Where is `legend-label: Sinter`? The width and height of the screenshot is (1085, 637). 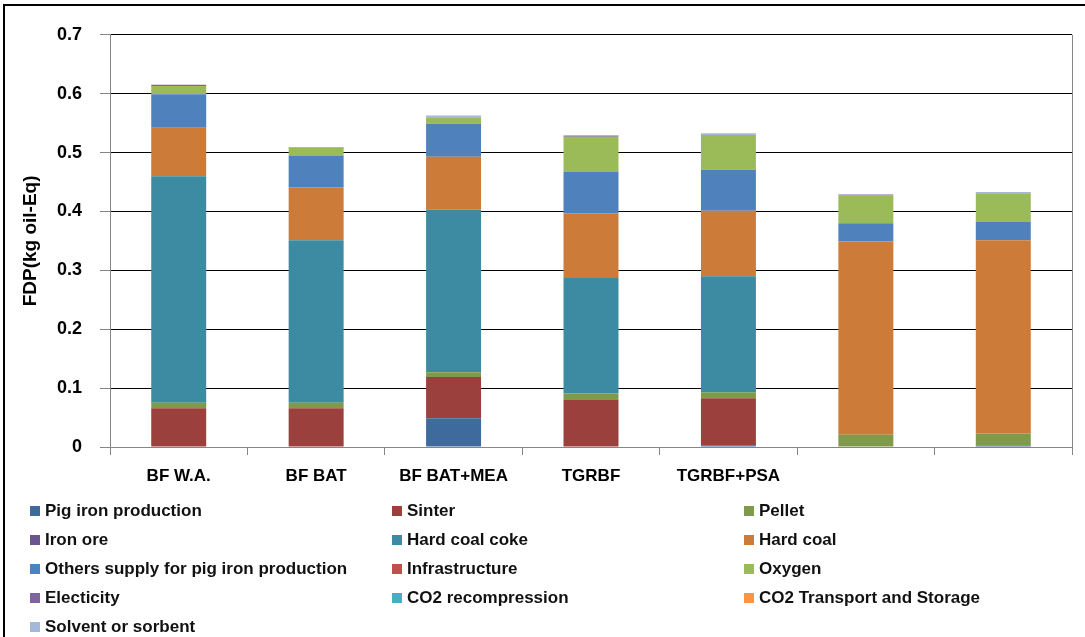 legend-label: Sinter is located at coordinates (431, 510).